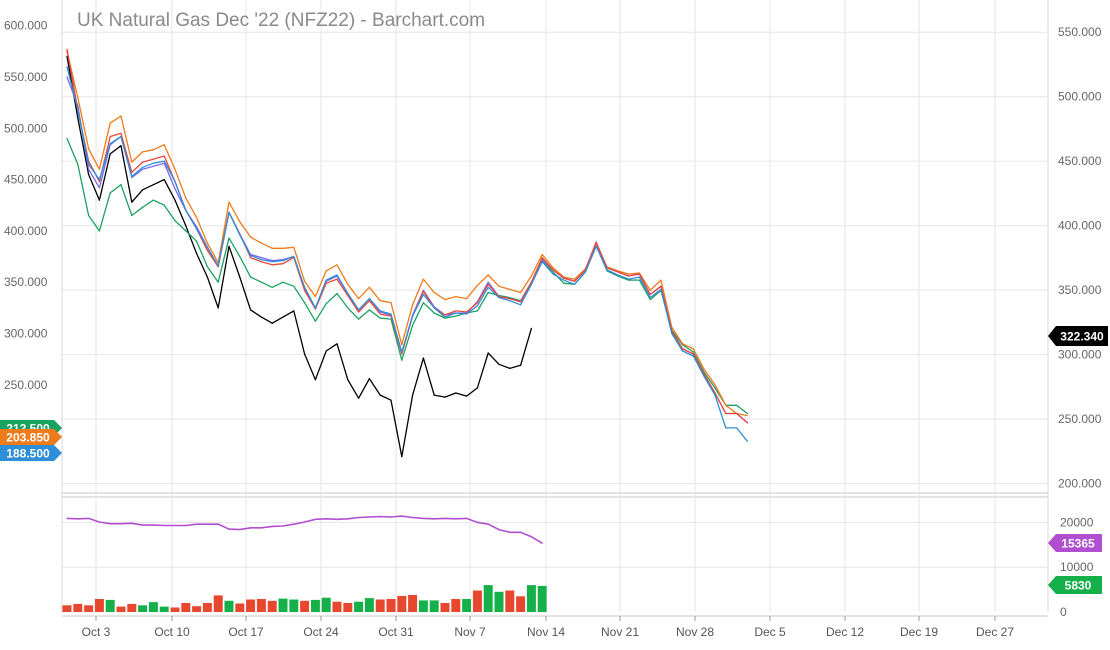 The width and height of the screenshot is (1110, 650). I want to click on right-axis-tick-label: 400.000, so click(1080, 226).